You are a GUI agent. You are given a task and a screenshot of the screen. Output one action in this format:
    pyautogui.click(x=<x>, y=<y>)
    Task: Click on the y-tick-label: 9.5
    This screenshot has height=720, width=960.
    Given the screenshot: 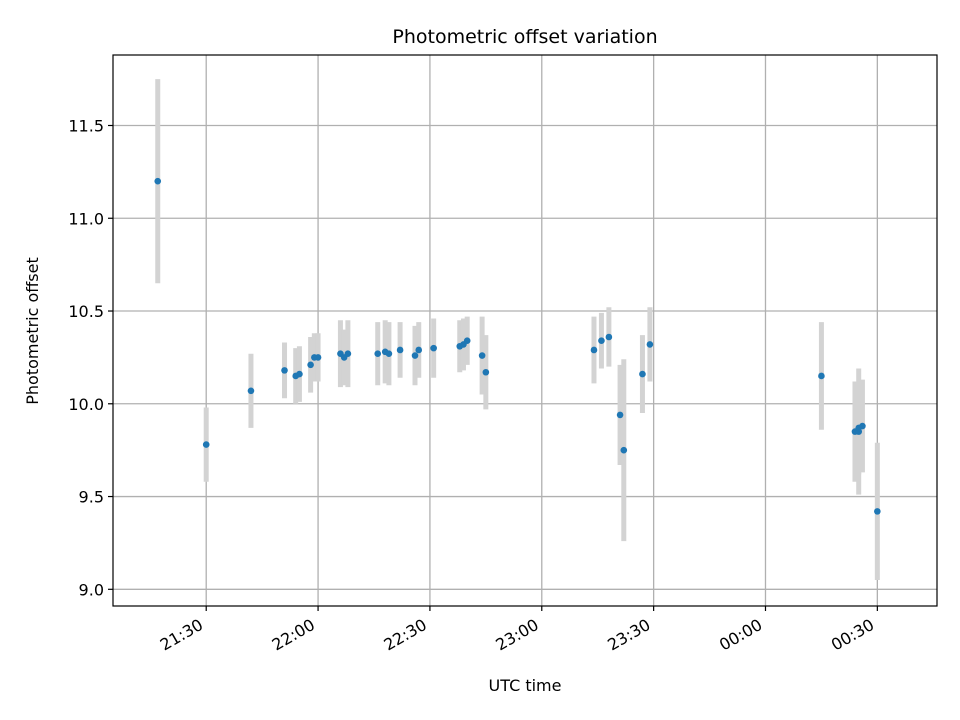 What is the action you would take?
    pyautogui.click(x=91, y=497)
    